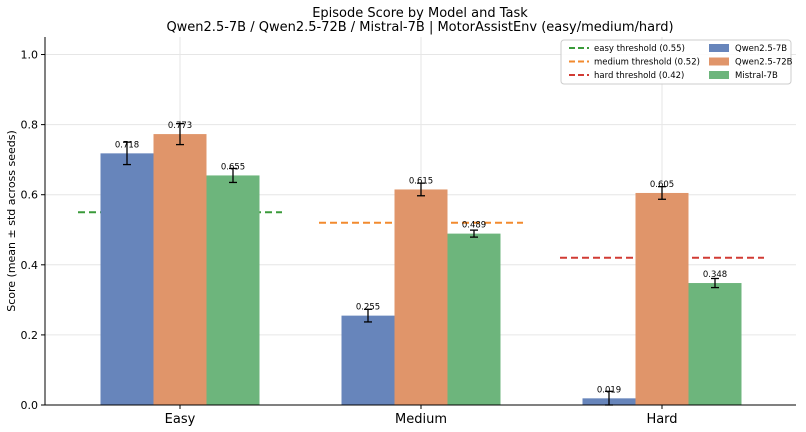 This screenshot has width=806, height=432. Describe the element at coordinates (180, 126) in the screenshot. I see `data-label: 0.773` at that location.